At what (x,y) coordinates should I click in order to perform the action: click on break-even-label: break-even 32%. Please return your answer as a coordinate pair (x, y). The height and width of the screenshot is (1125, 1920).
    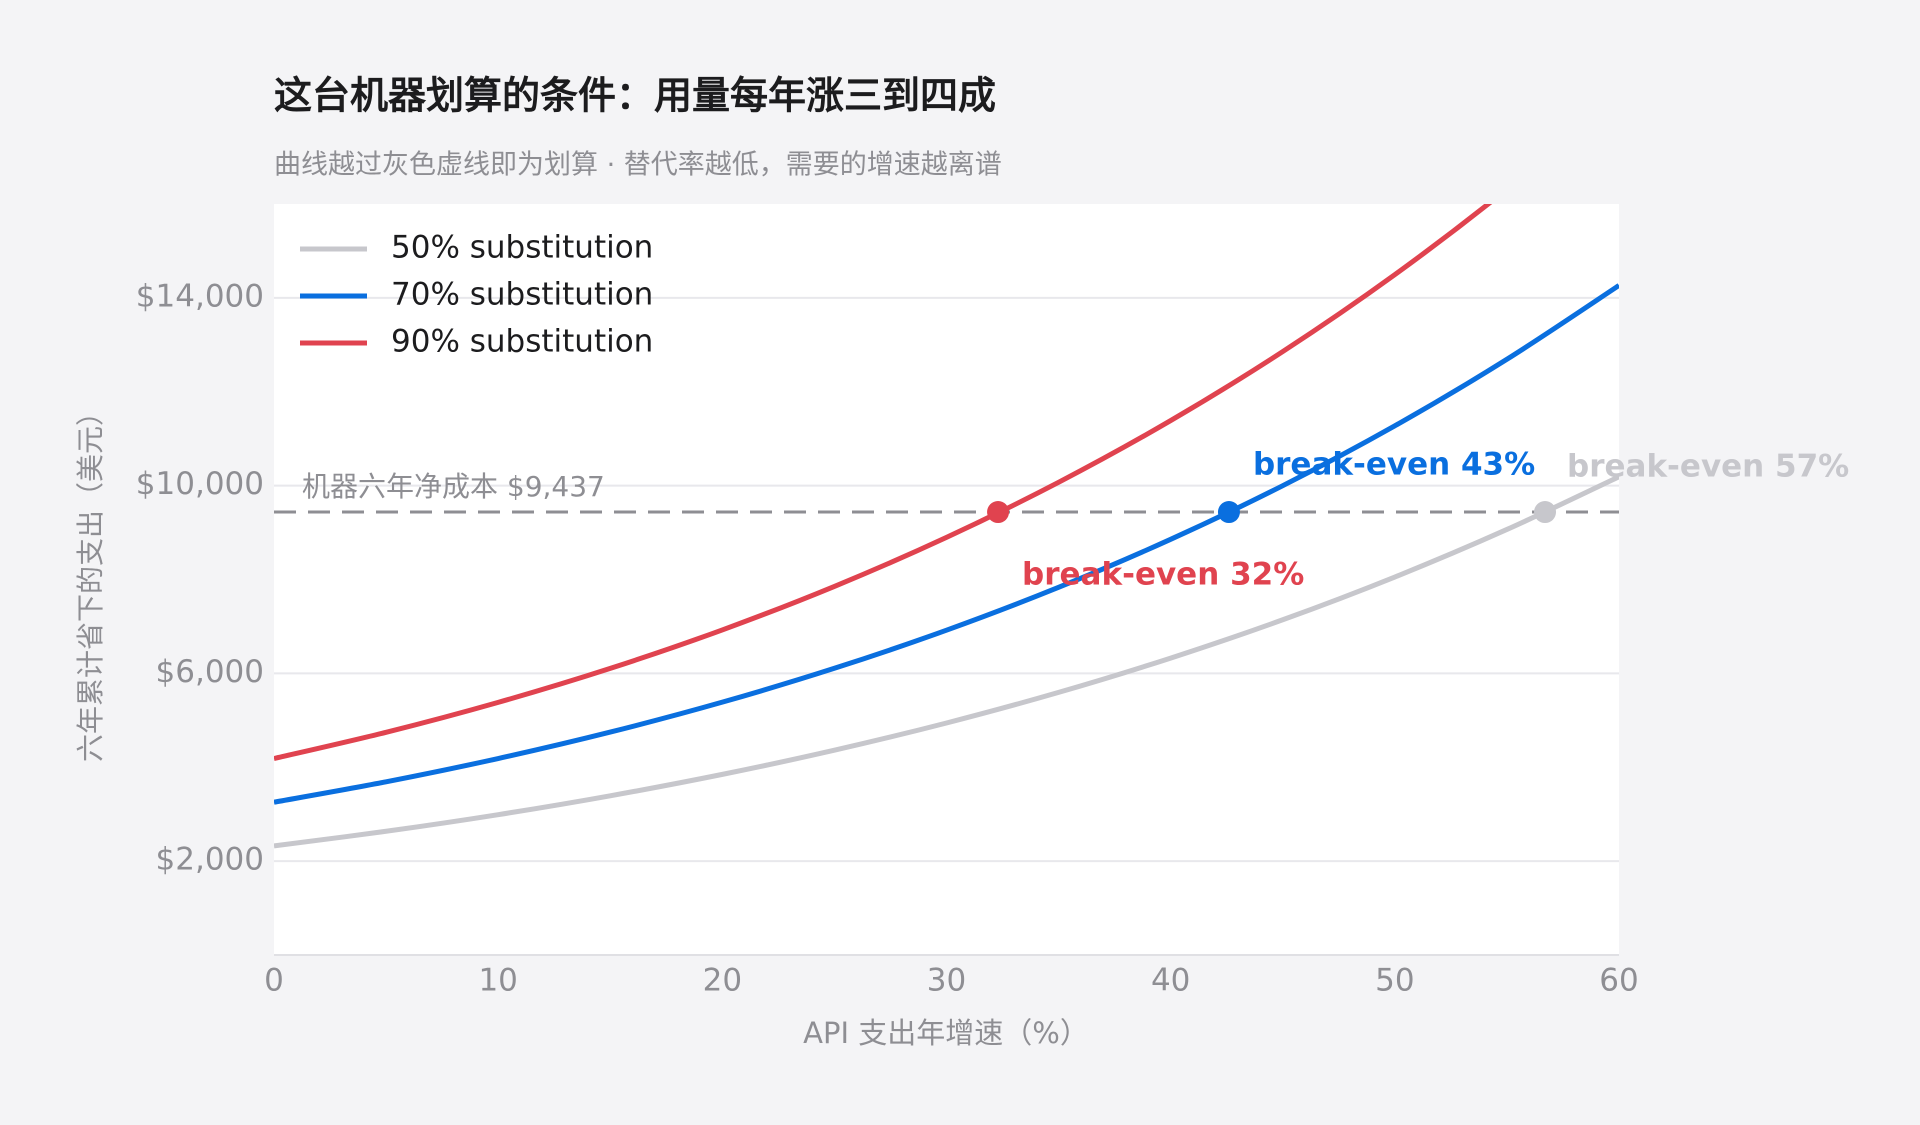
    Looking at the image, I should click on (1163, 575).